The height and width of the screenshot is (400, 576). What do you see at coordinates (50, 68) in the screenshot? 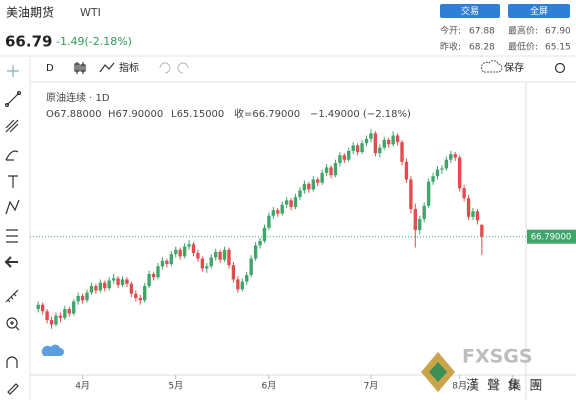
I see `interval-button: D` at bounding box center [50, 68].